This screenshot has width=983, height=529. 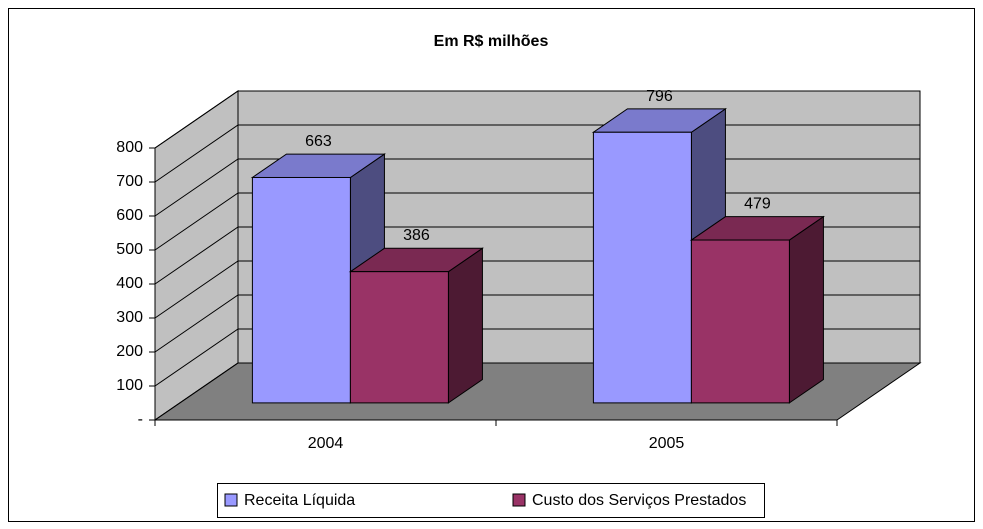 What do you see at coordinates (326, 443) in the screenshot?
I see `x-tick-label: 2004` at bounding box center [326, 443].